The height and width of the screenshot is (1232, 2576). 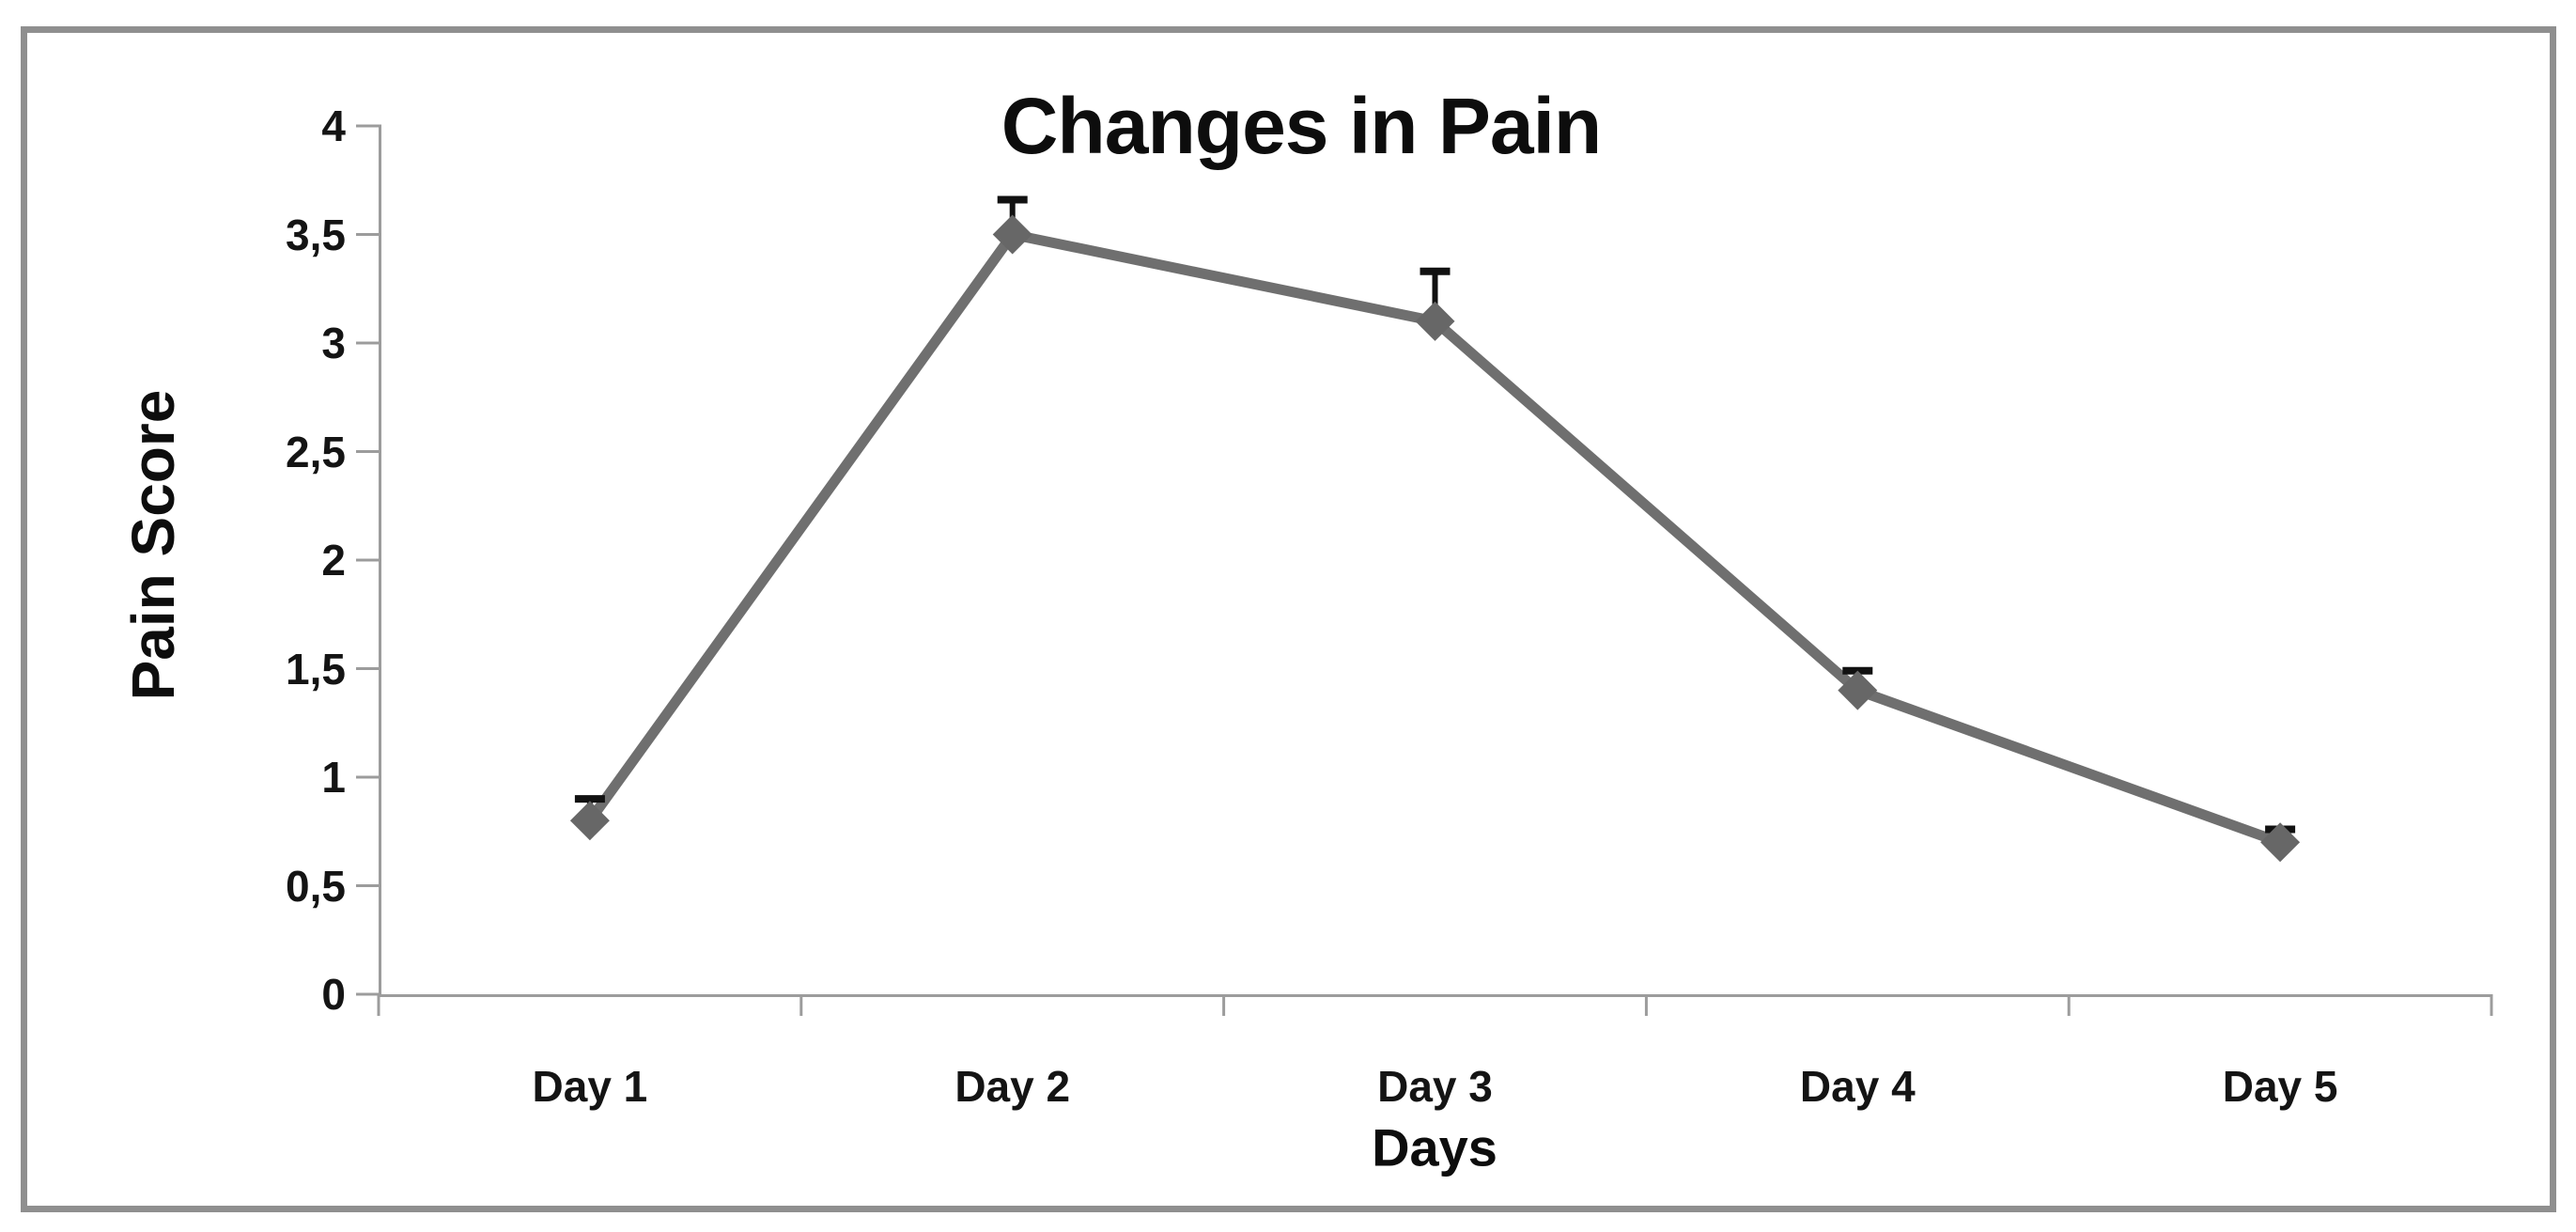 I want to click on y-tick-label: 2,5, so click(x=316, y=451).